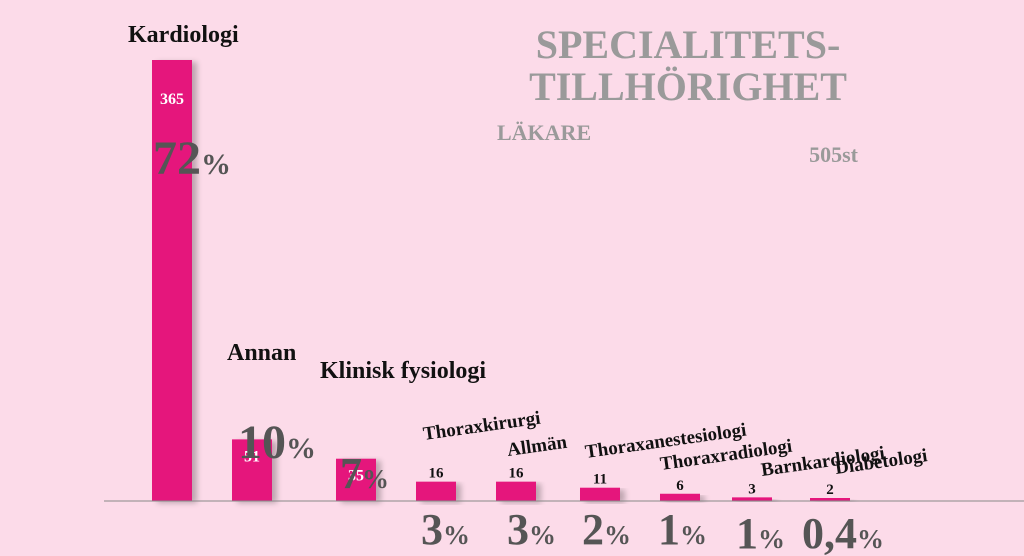 This screenshot has height=556, width=1024. I want to click on category-label-3: Klinisk fysiologi, so click(403, 371).